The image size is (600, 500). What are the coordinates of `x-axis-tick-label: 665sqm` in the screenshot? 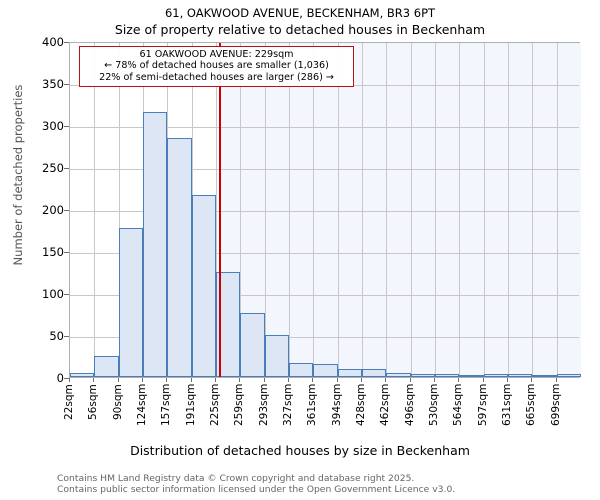 It's located at (531, 405).